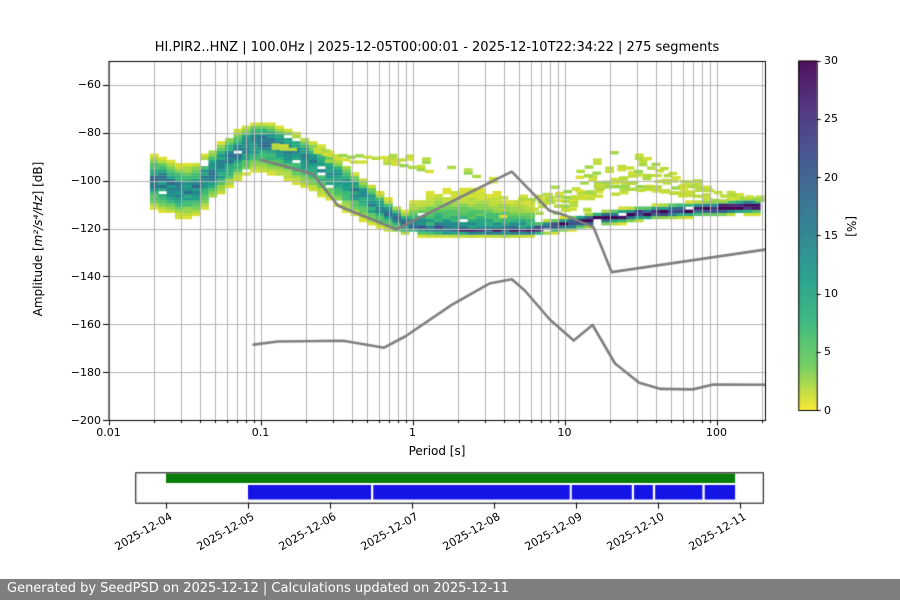 The image size is (900, 600). I want to click on colorbar-tick-label: 20, so click(831, 177).